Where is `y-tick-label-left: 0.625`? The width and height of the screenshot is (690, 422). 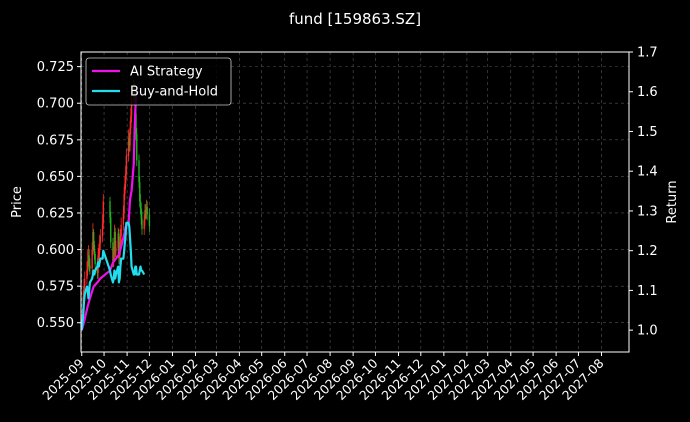 y-tick-label-left: 0.625 is located at coordinates (55, 213).